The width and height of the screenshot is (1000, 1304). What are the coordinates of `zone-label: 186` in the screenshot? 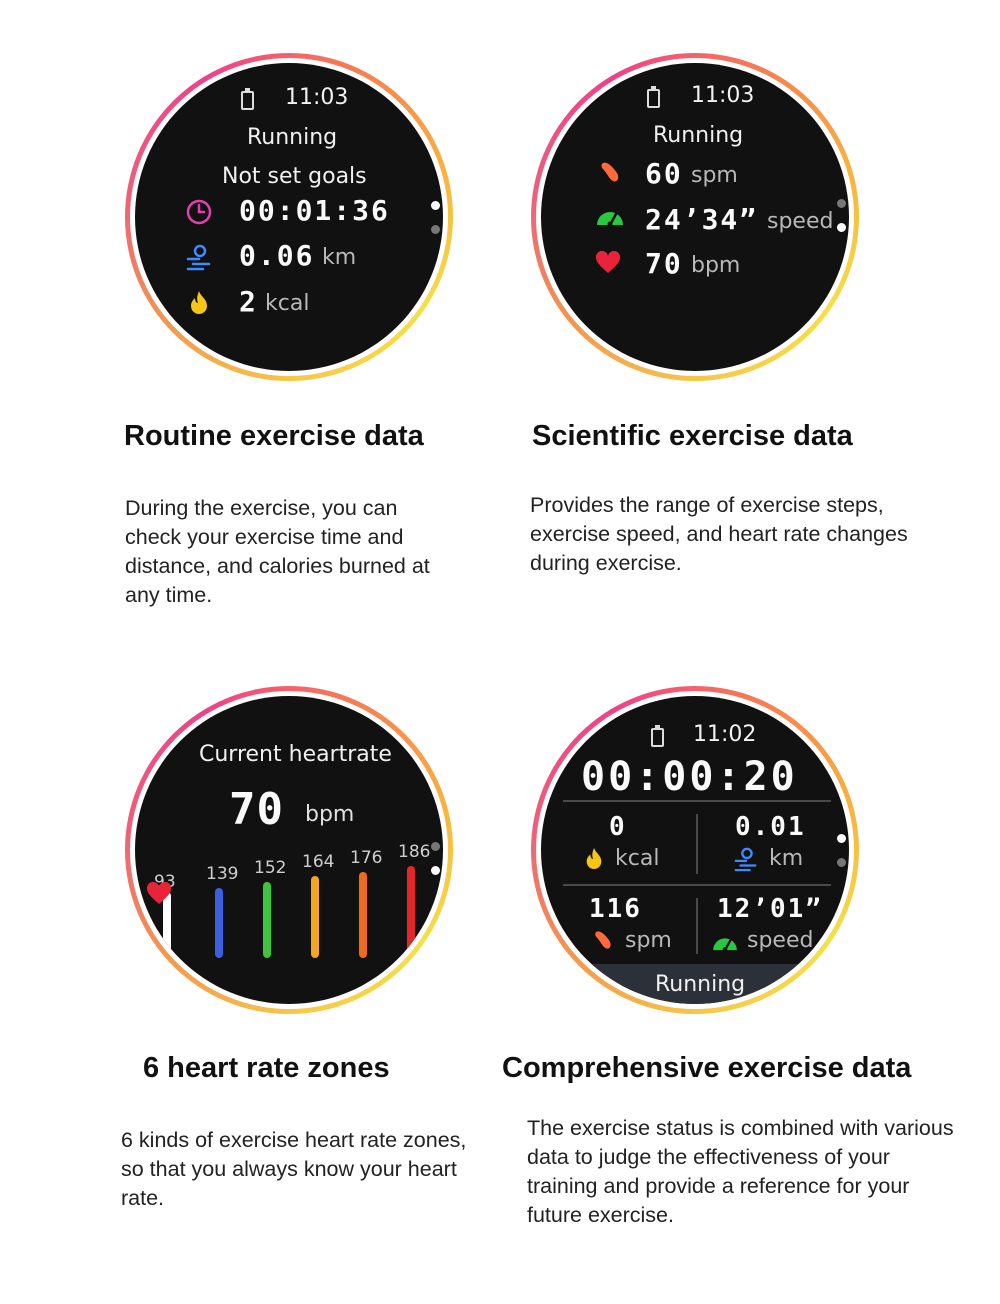 It's located at (414, 852).